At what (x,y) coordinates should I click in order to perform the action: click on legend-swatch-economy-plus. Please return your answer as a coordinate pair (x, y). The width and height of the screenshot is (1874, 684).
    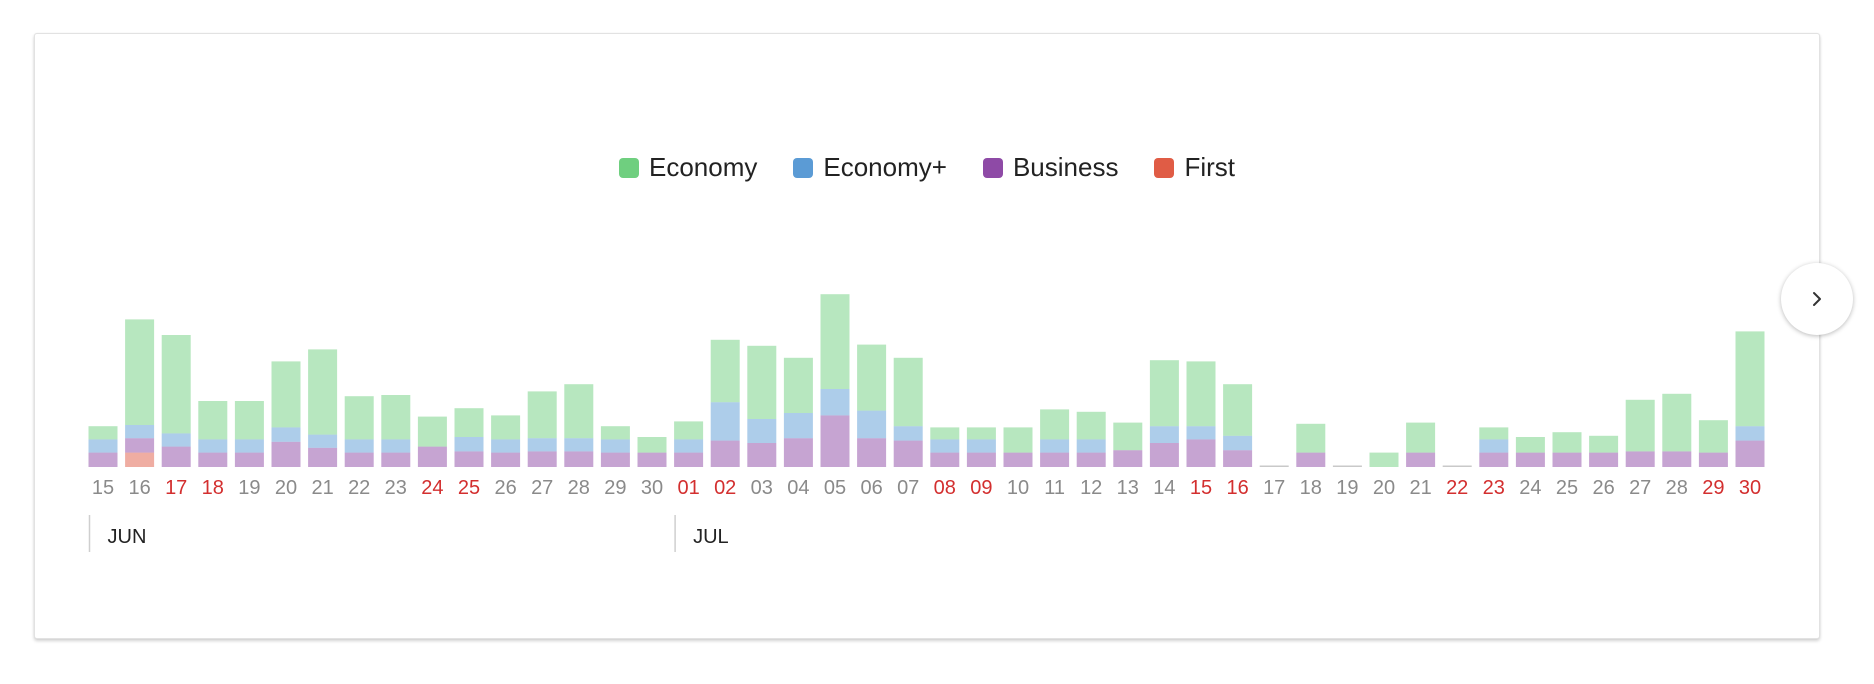
    Looking at the image, I should click on (803, 167).